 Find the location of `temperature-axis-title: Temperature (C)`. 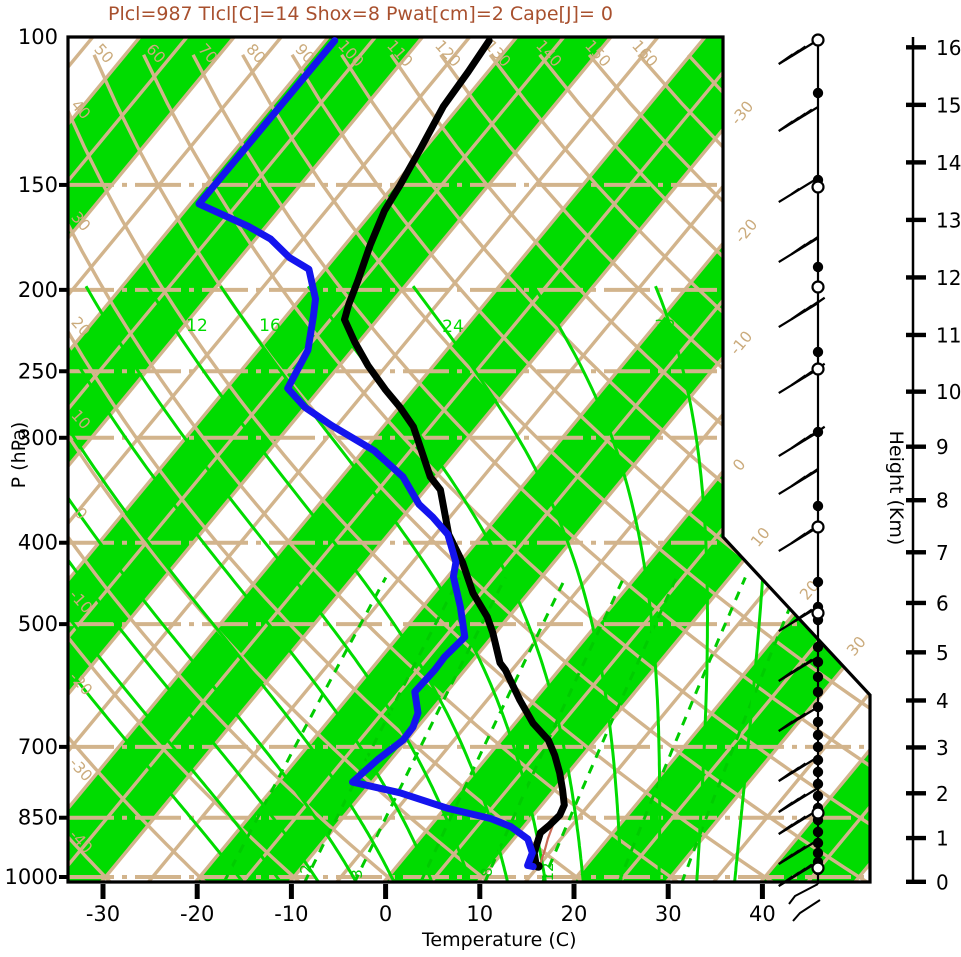

temperature-axis-title: Temperature (C) is located at coordinates (499, 940).